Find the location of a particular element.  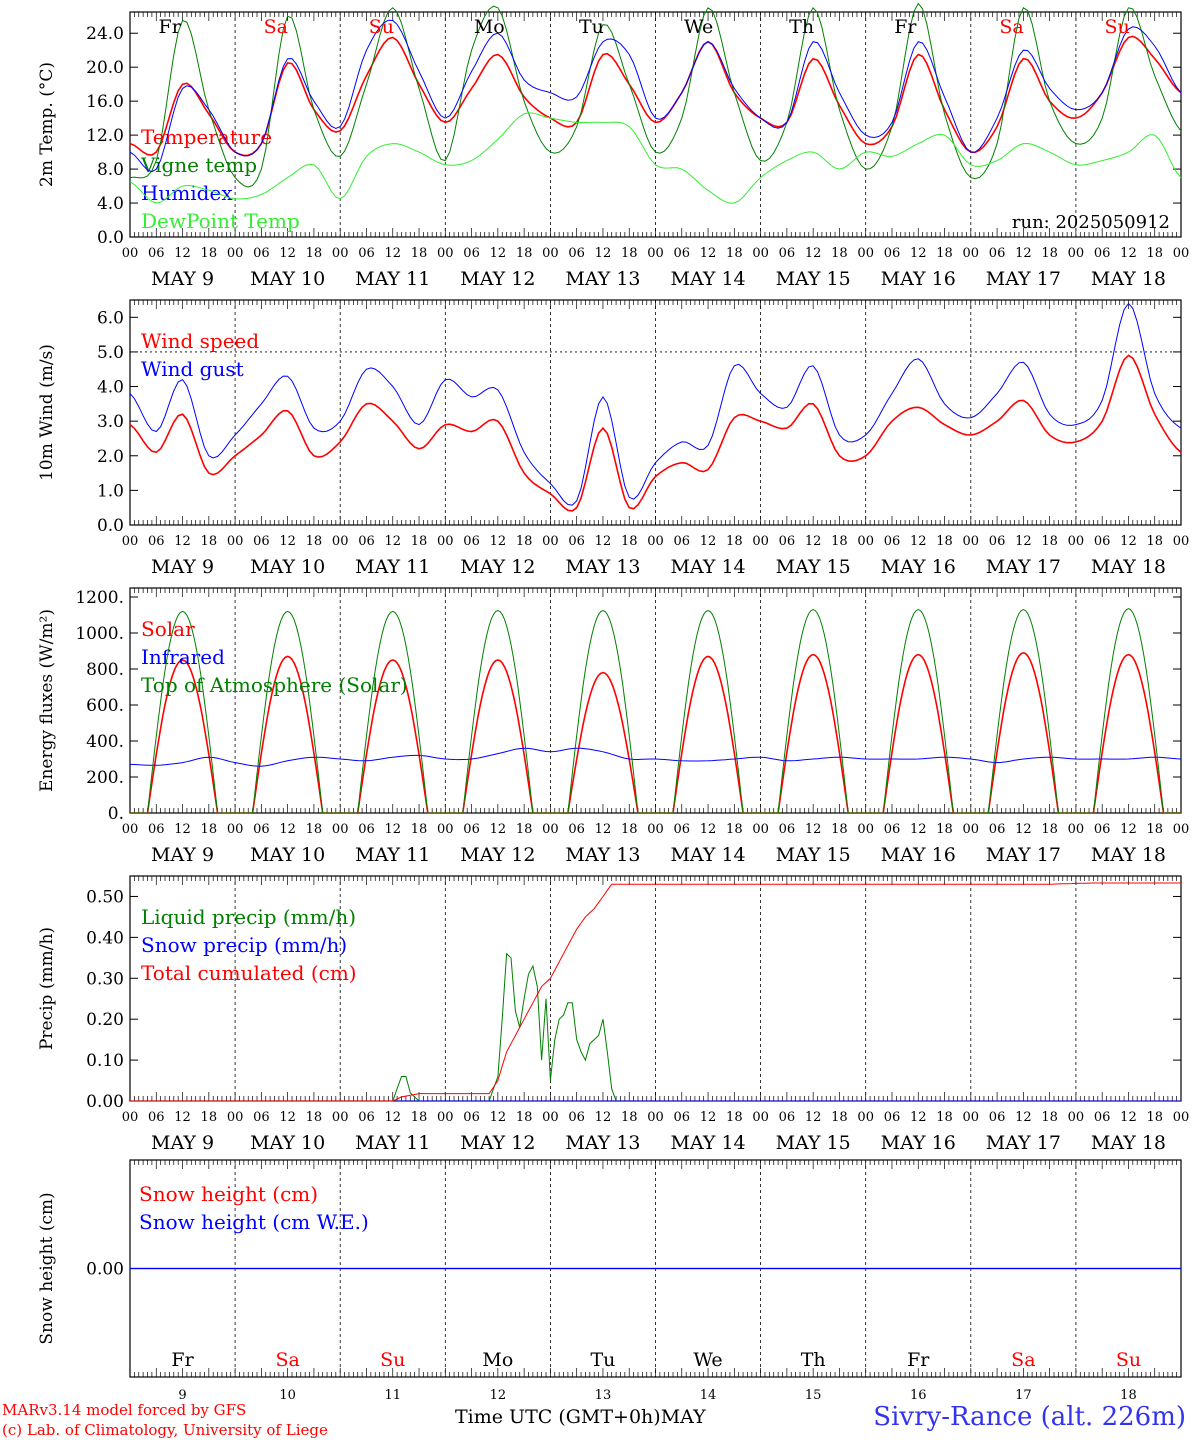

series-line-total-cumulated-cm- is located at coordinates (655, 992).